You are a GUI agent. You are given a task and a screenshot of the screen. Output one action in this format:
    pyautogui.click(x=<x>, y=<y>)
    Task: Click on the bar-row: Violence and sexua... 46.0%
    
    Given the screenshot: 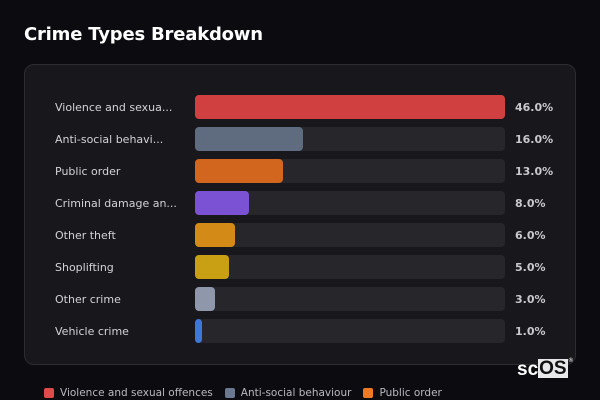 What is the action you would take?
    pyautogui.click(x=305, y=107)
    